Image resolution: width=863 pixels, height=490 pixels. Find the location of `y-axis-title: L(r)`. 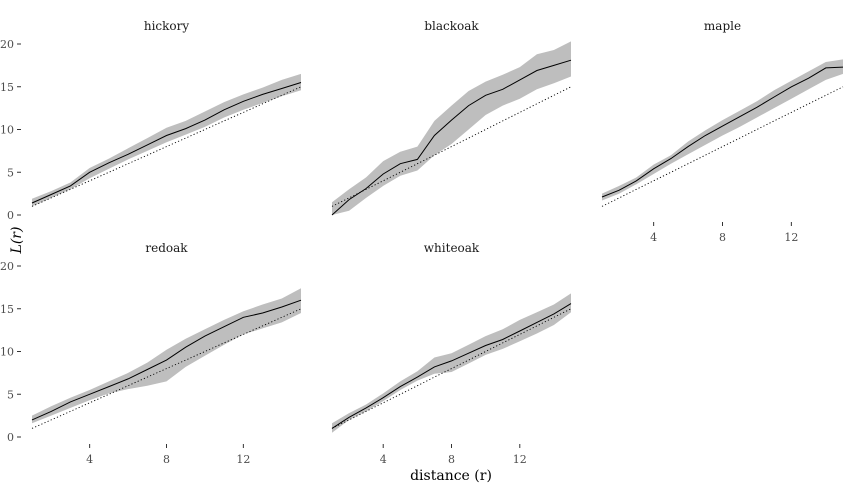

y-axis-title: L(r) is located at coordinates (17, 241).